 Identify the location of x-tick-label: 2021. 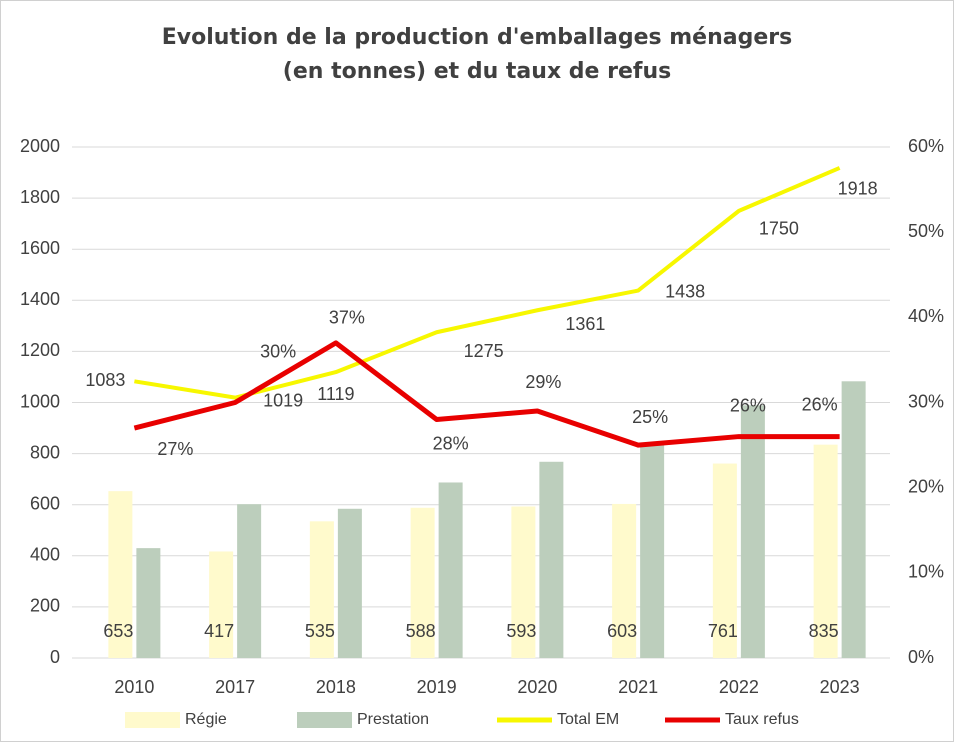
(638, 687).